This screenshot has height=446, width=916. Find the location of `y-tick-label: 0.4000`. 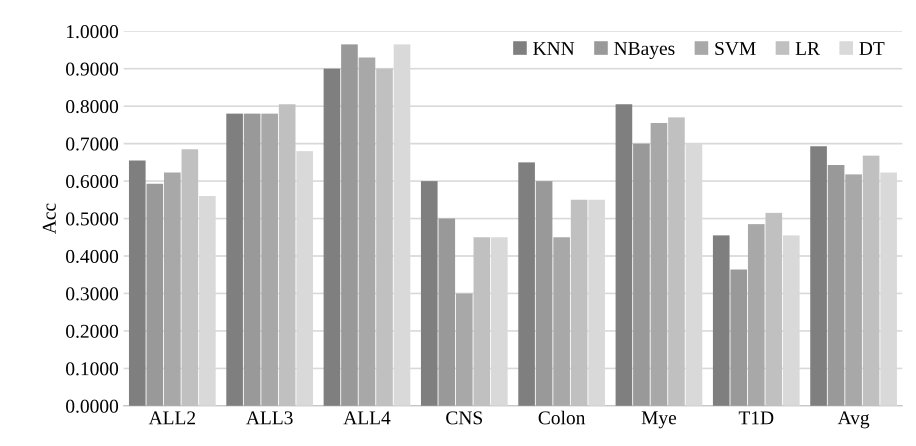

y-tick-label: 0.4000 is located at coordinates (92, 257).